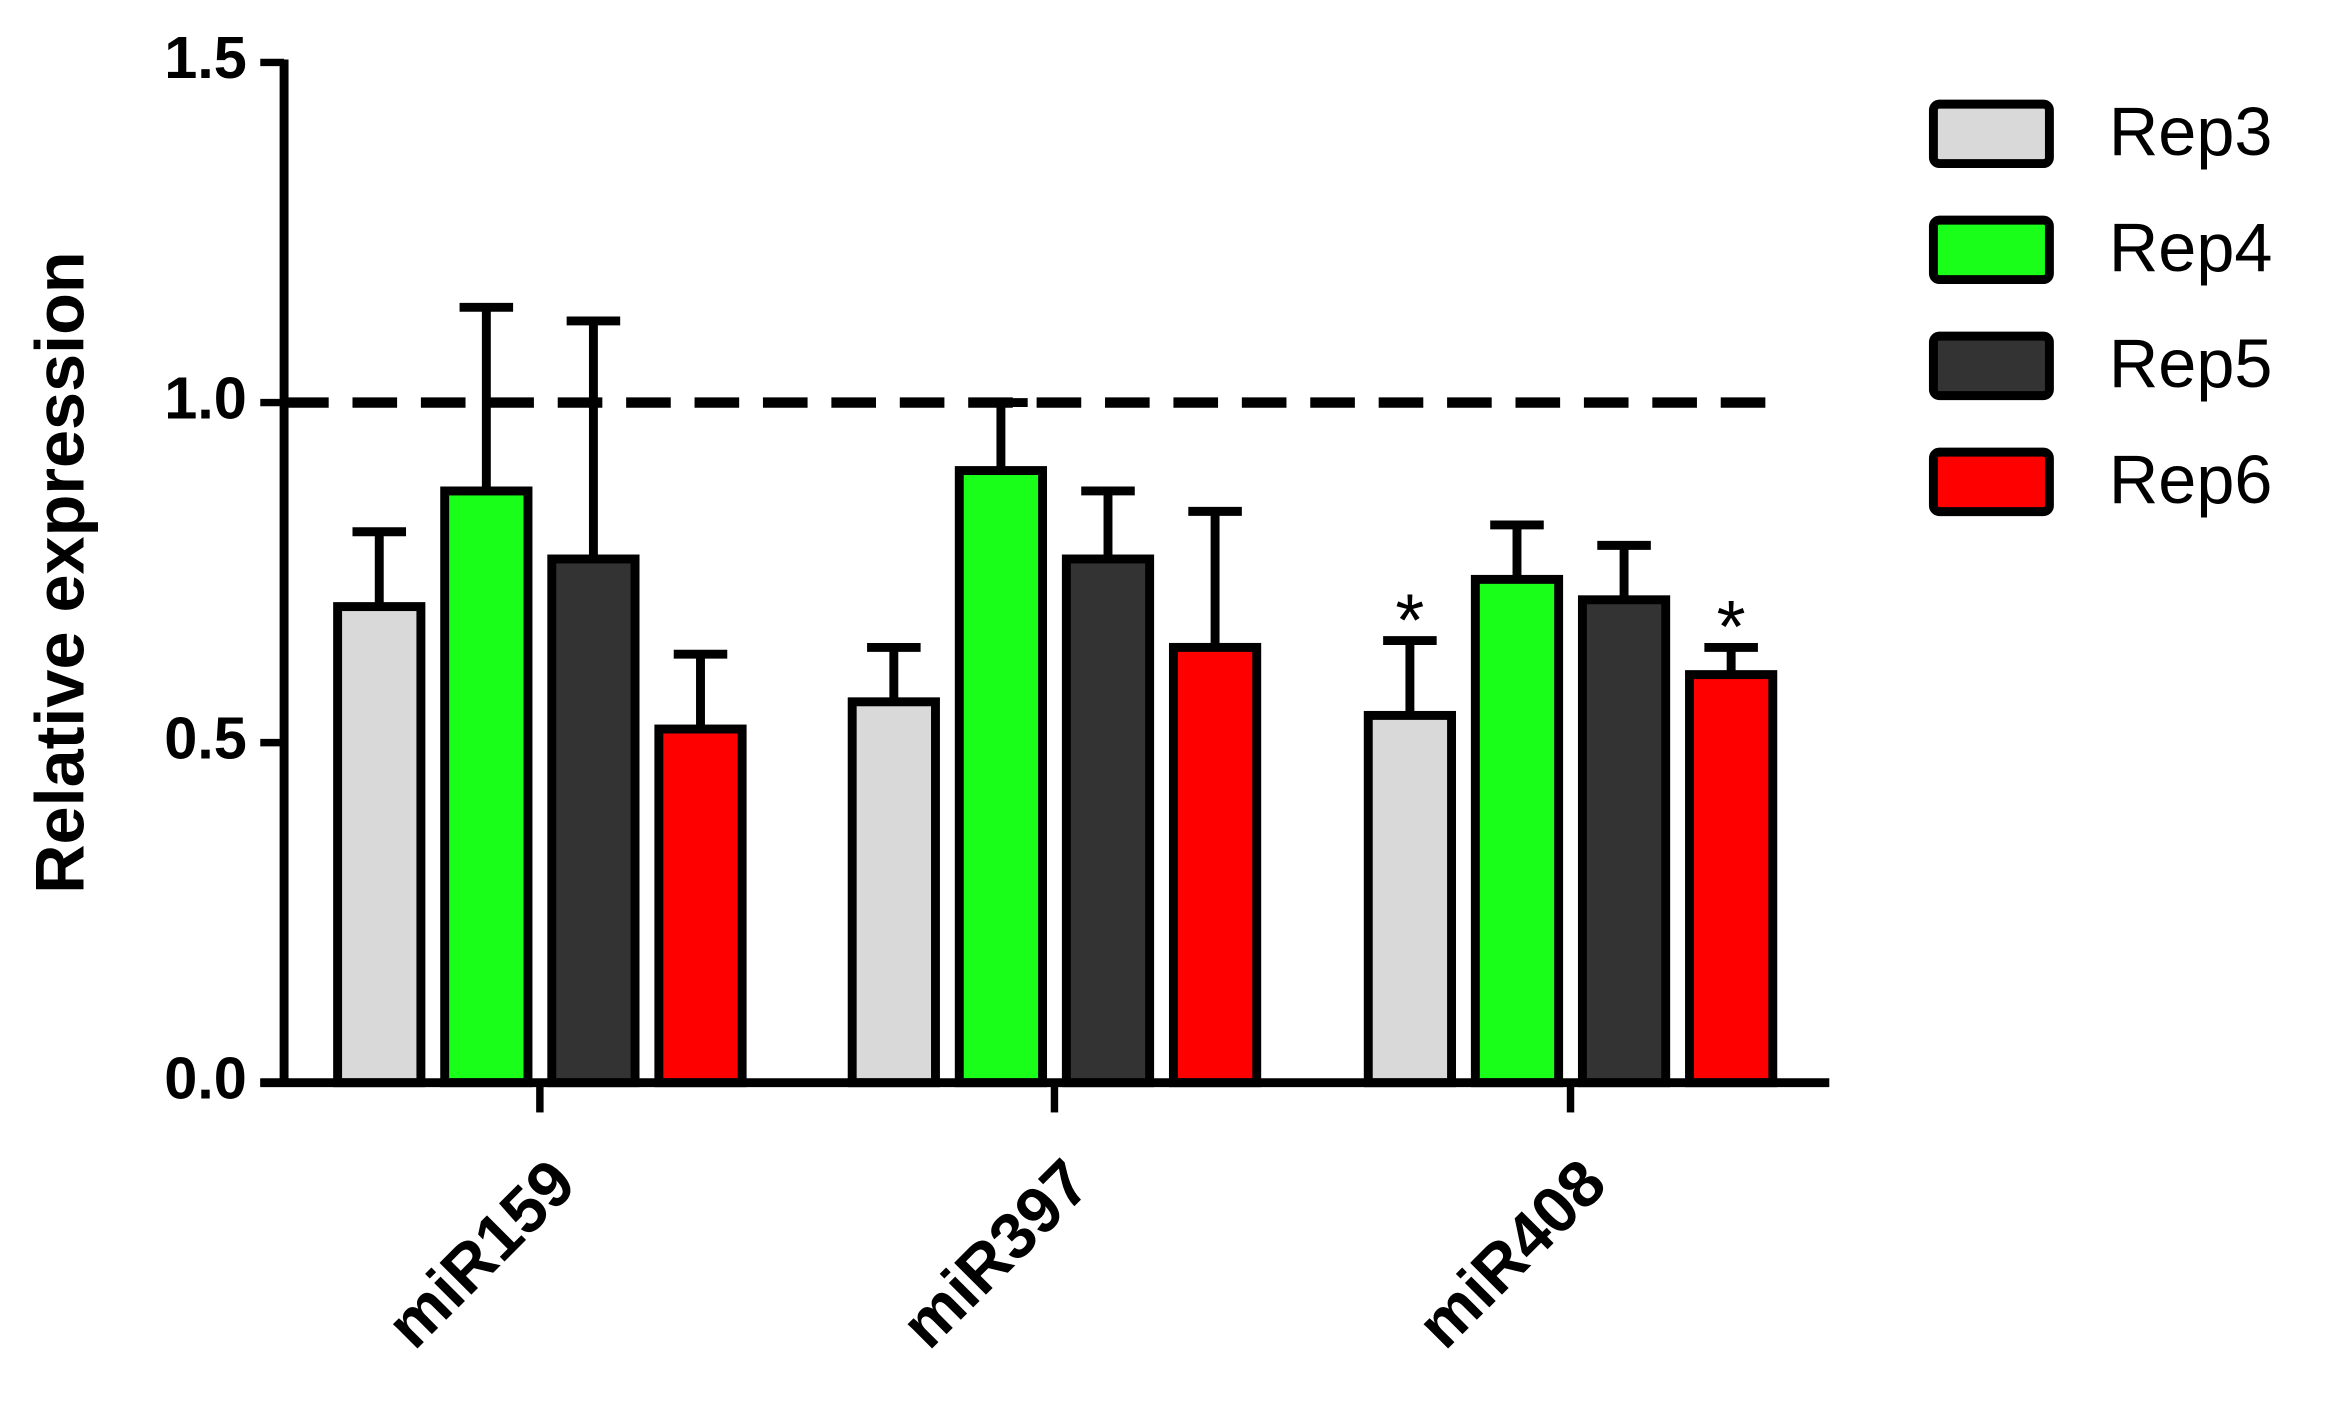 Image resolution: width=2332 pixels, height=1409 pixels. Describe the element at coordinates (2191, 364) in the screenshot. I see `legend-label: Rep5` at that location.